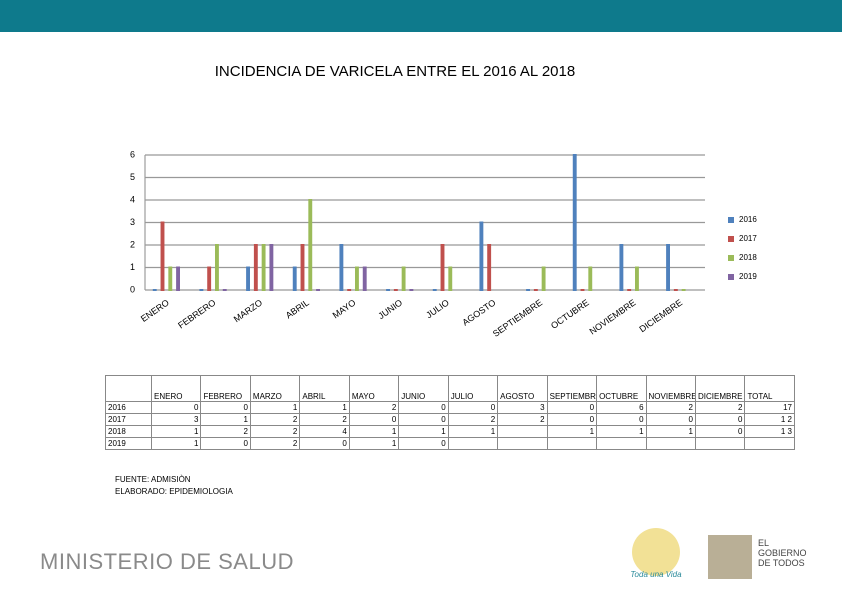  I want to click on y-tick-label: 0, so click(132, 289).